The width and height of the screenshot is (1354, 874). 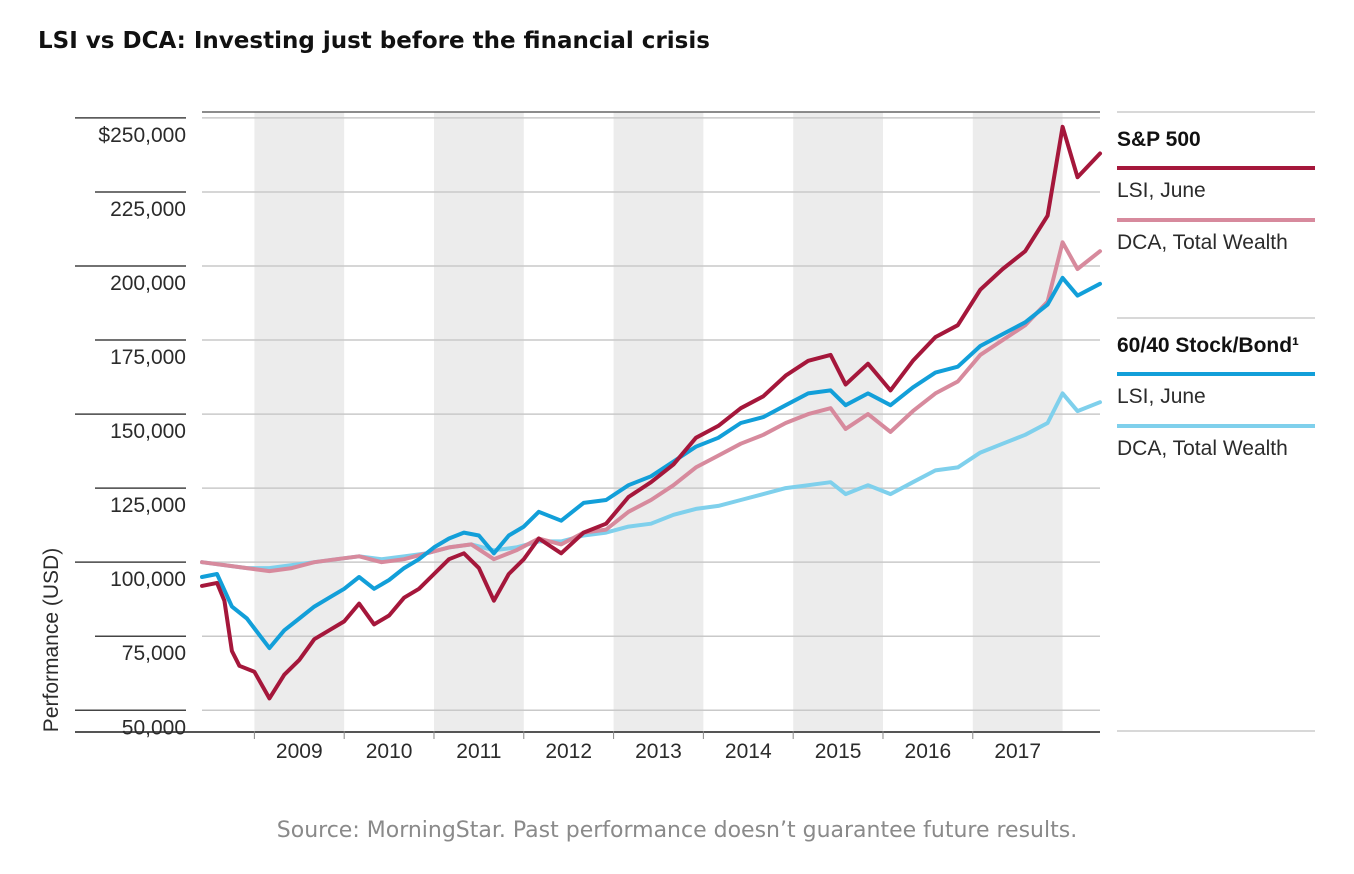 I want to click on y-tick-label: 75,000, so click(x=154, y=653).